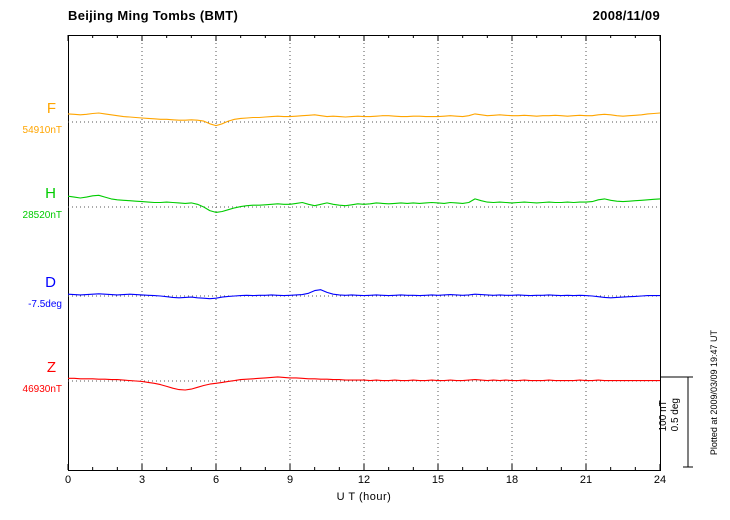 The image size is (730, 520). Describe the element at coordinates (42, 389) in the screenshot. I see `series-baseline-value-Z: 46930nT` at that location.